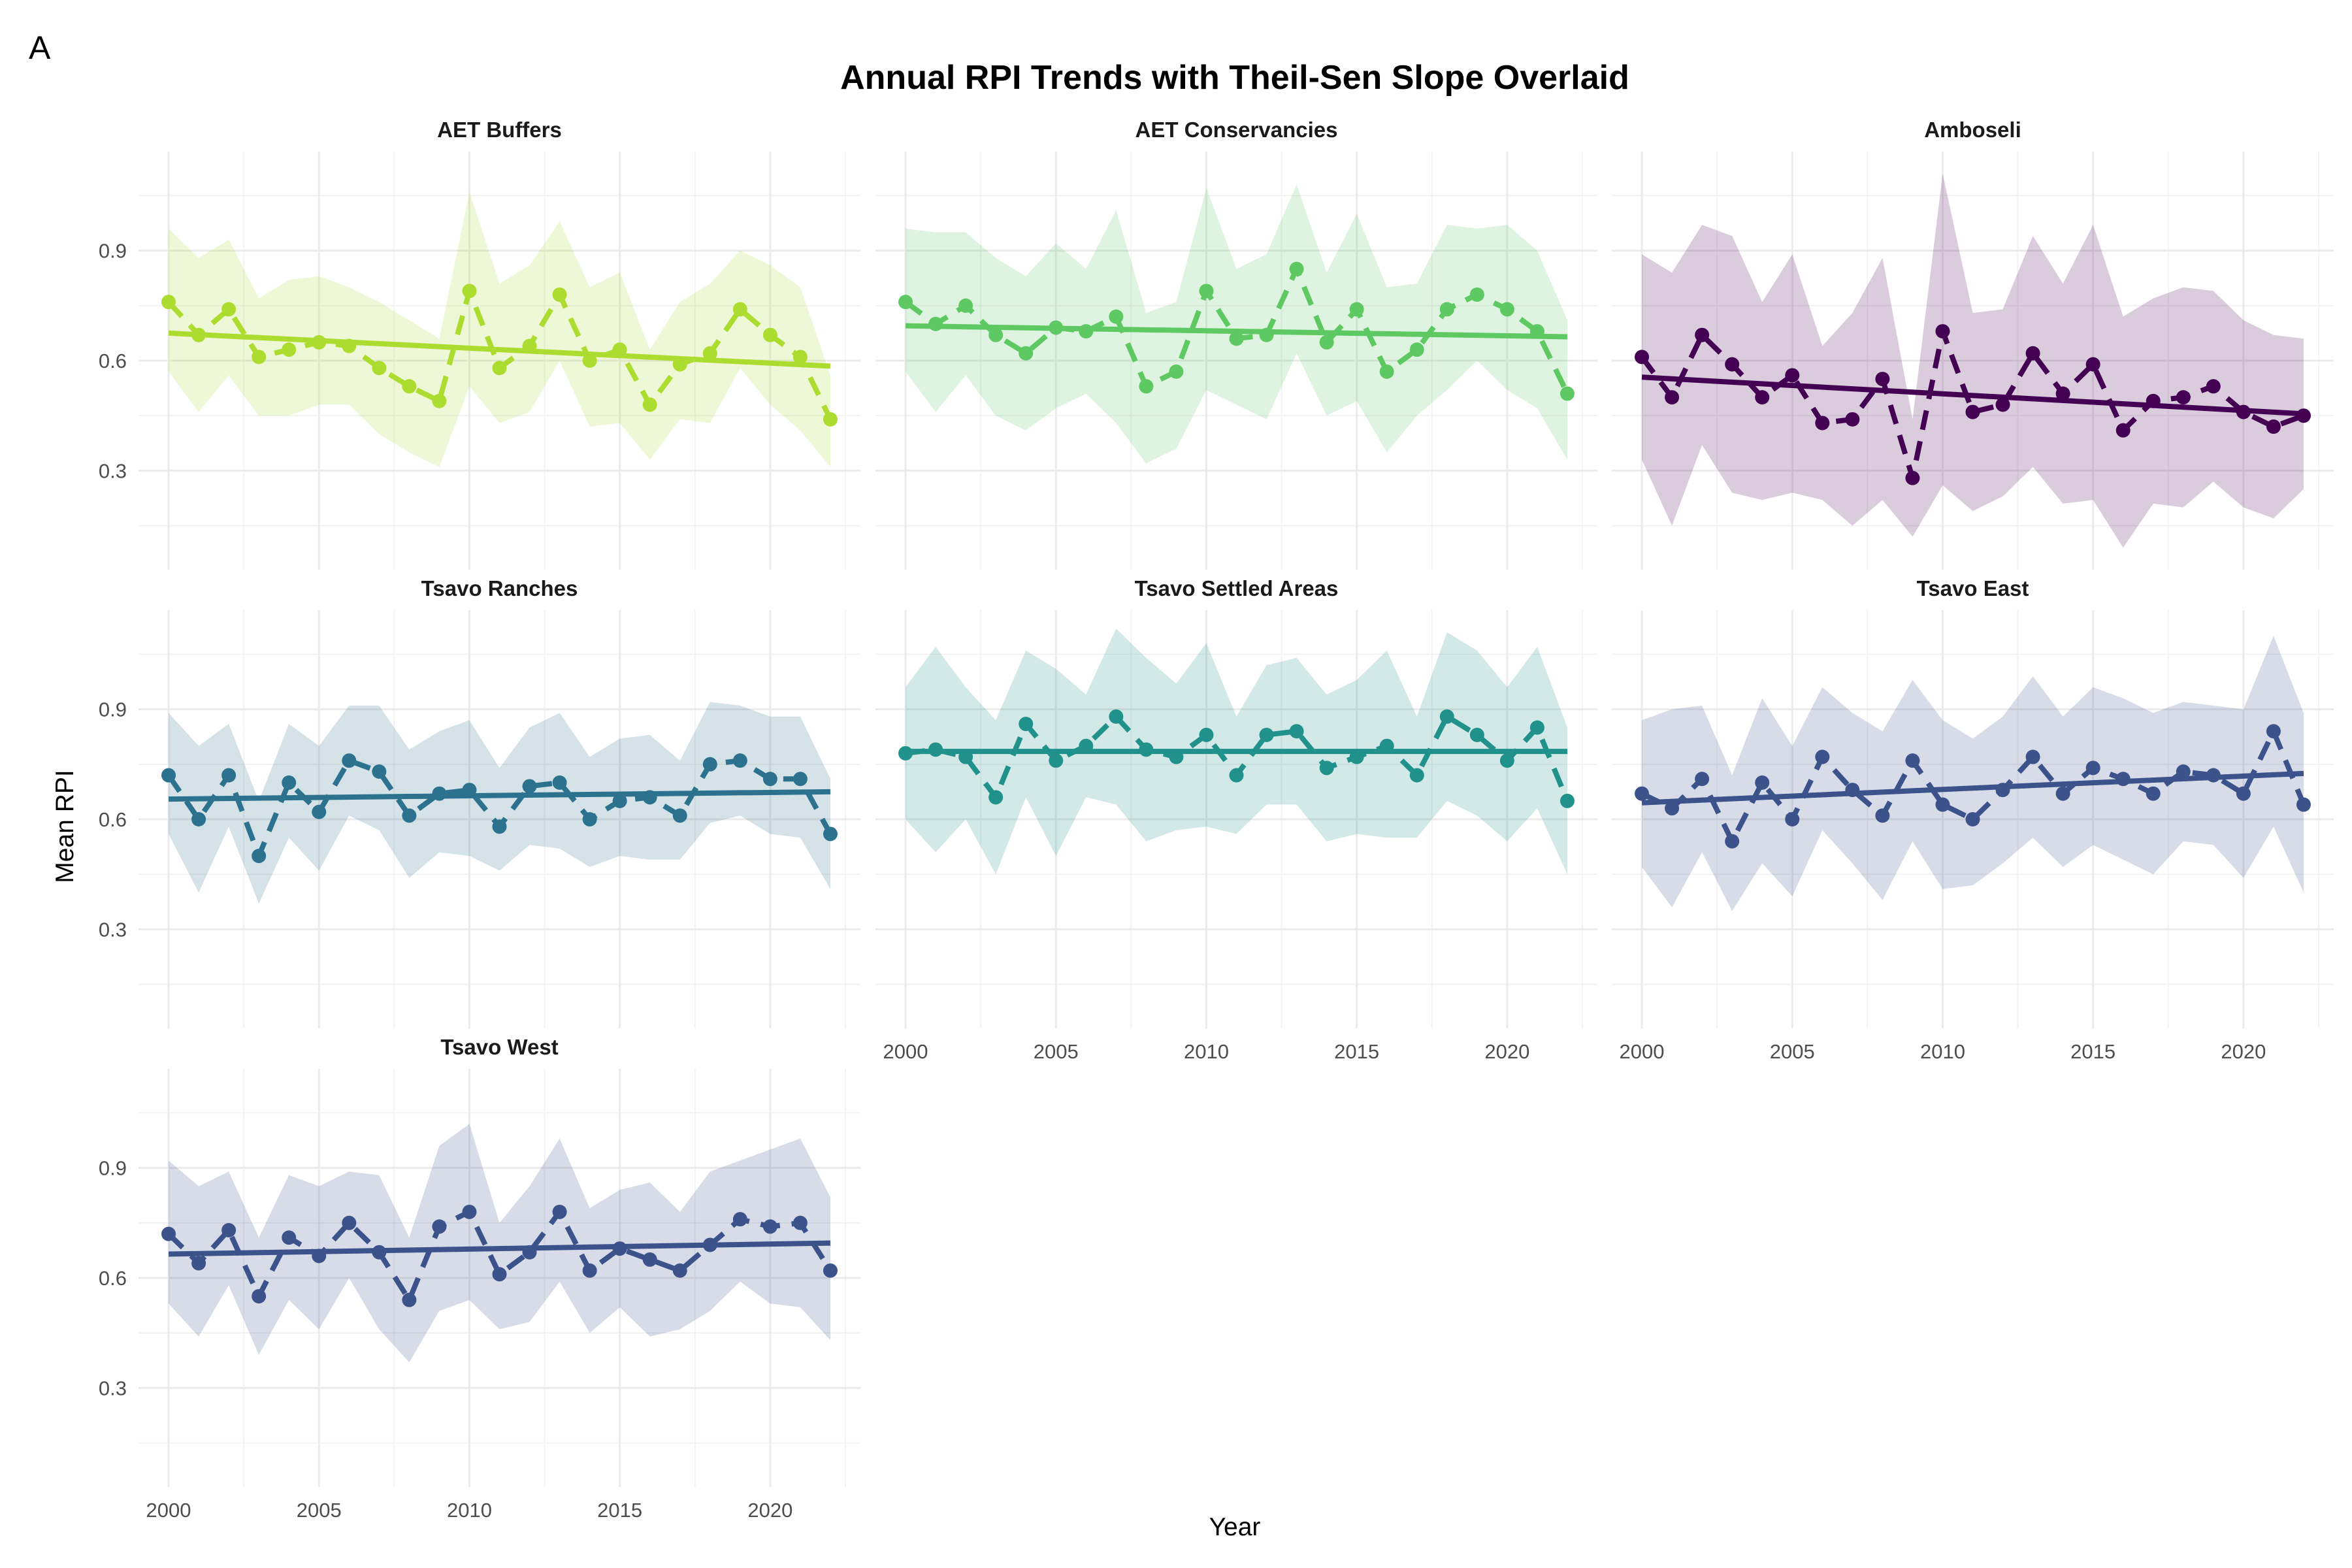  What do you see at coordinates (1206, 1051) in the screenshot?
I see `x-tick-label: 2010` at bounding box center [1206, 1051].